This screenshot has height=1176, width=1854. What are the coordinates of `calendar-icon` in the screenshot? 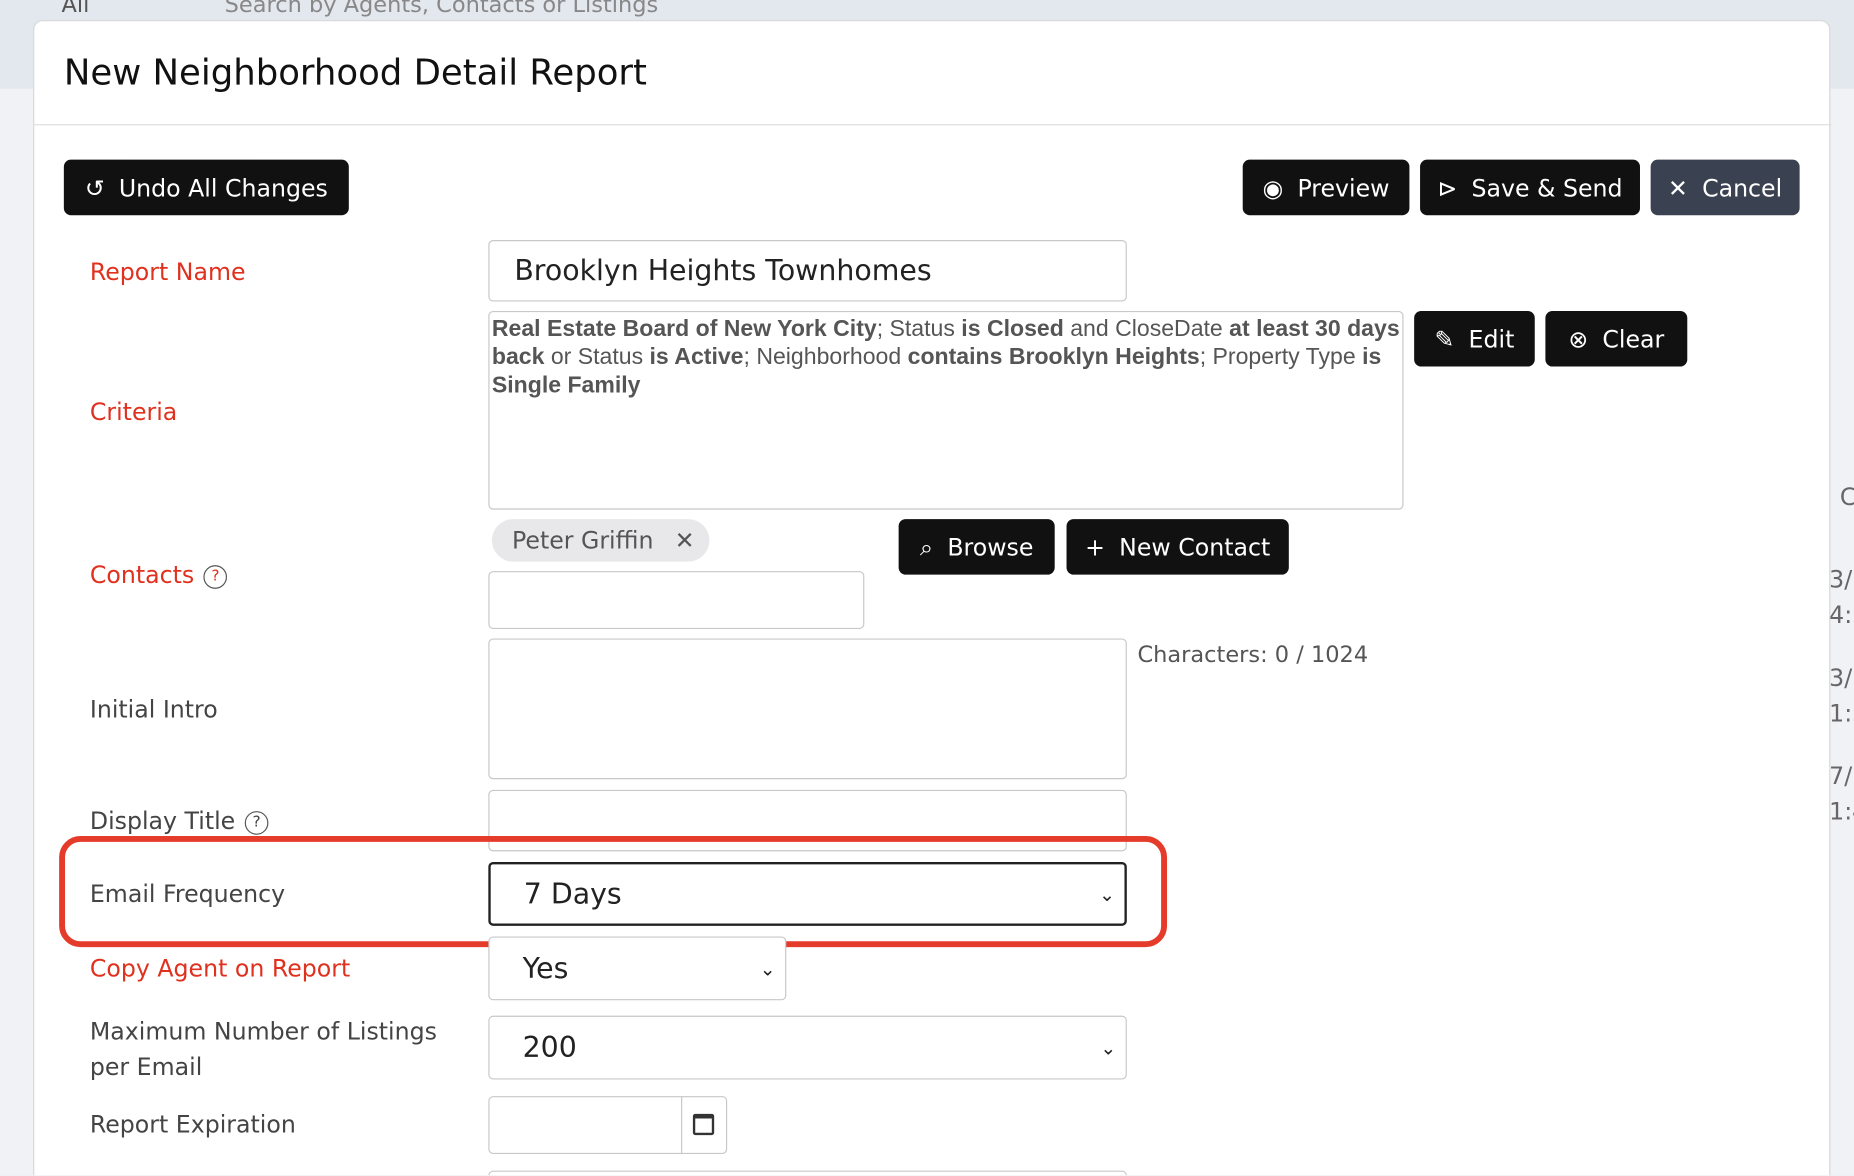 It's located at (703, 1124).